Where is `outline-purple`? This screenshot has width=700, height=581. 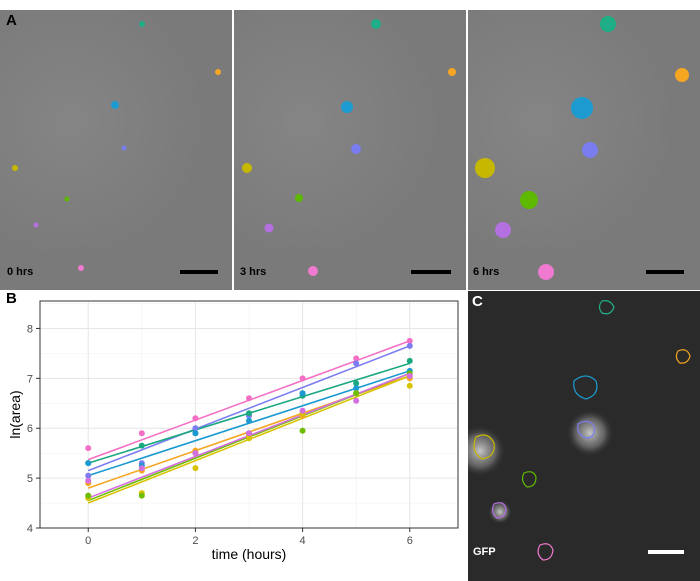 outline-purple is located at coordinates (499, 510).